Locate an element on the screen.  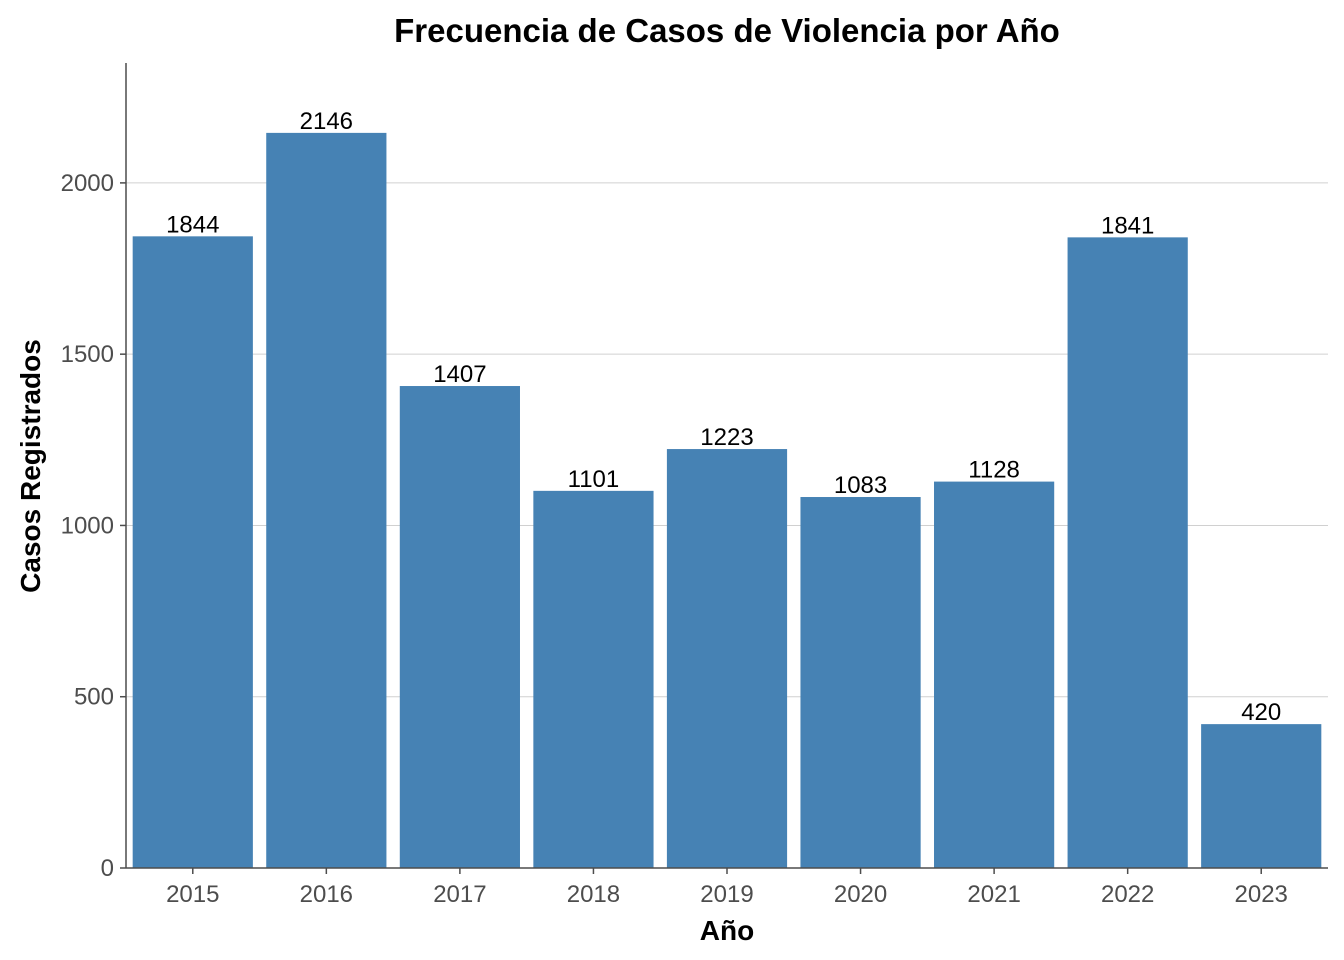
bar-2016 is located at coordinates (326, 500).